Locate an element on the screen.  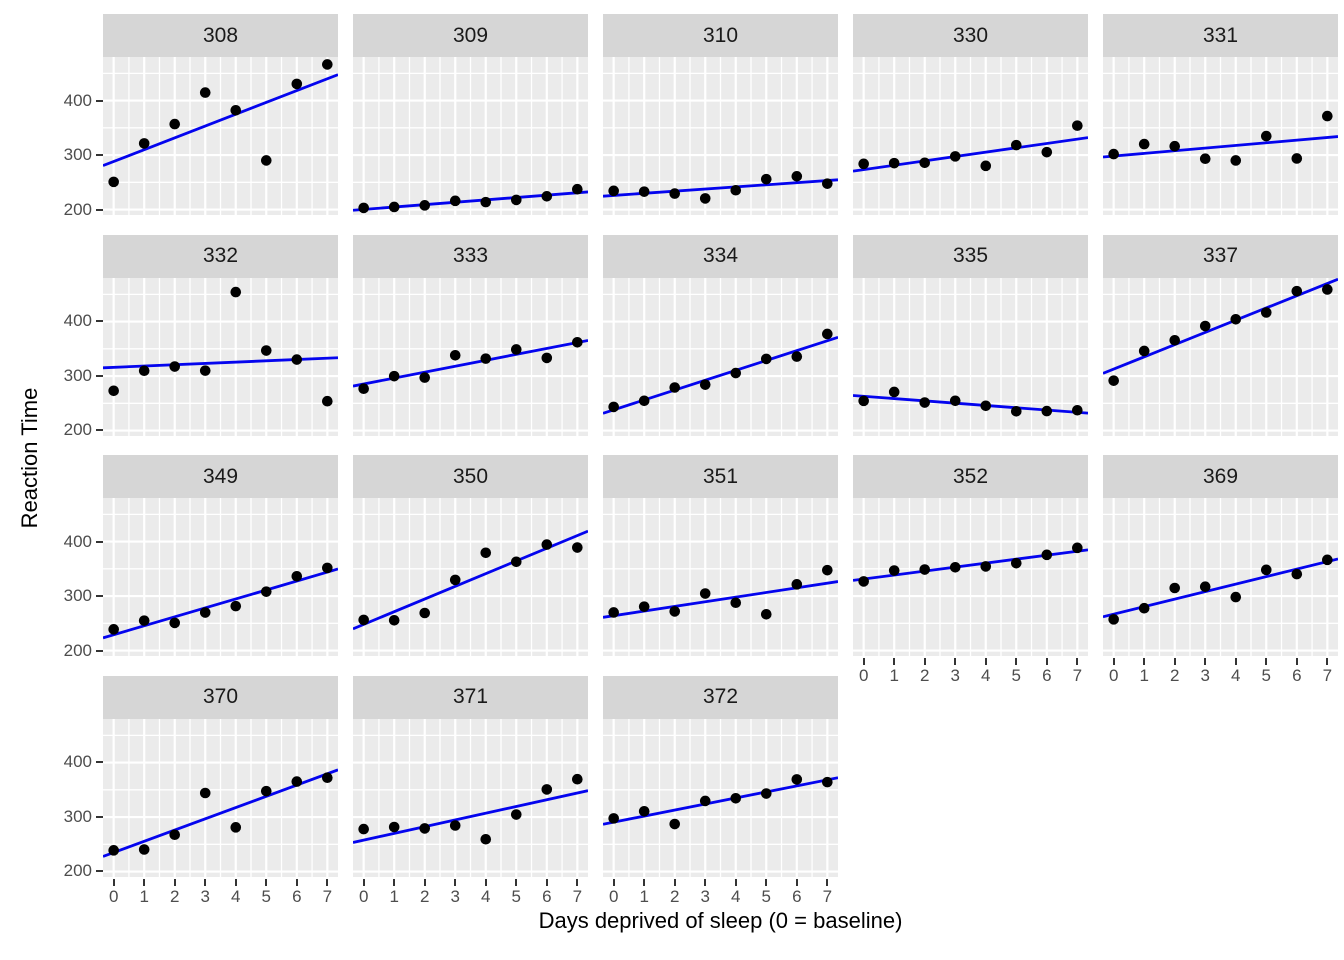
facet-strip: 333 is located at coordinates (470, 256).